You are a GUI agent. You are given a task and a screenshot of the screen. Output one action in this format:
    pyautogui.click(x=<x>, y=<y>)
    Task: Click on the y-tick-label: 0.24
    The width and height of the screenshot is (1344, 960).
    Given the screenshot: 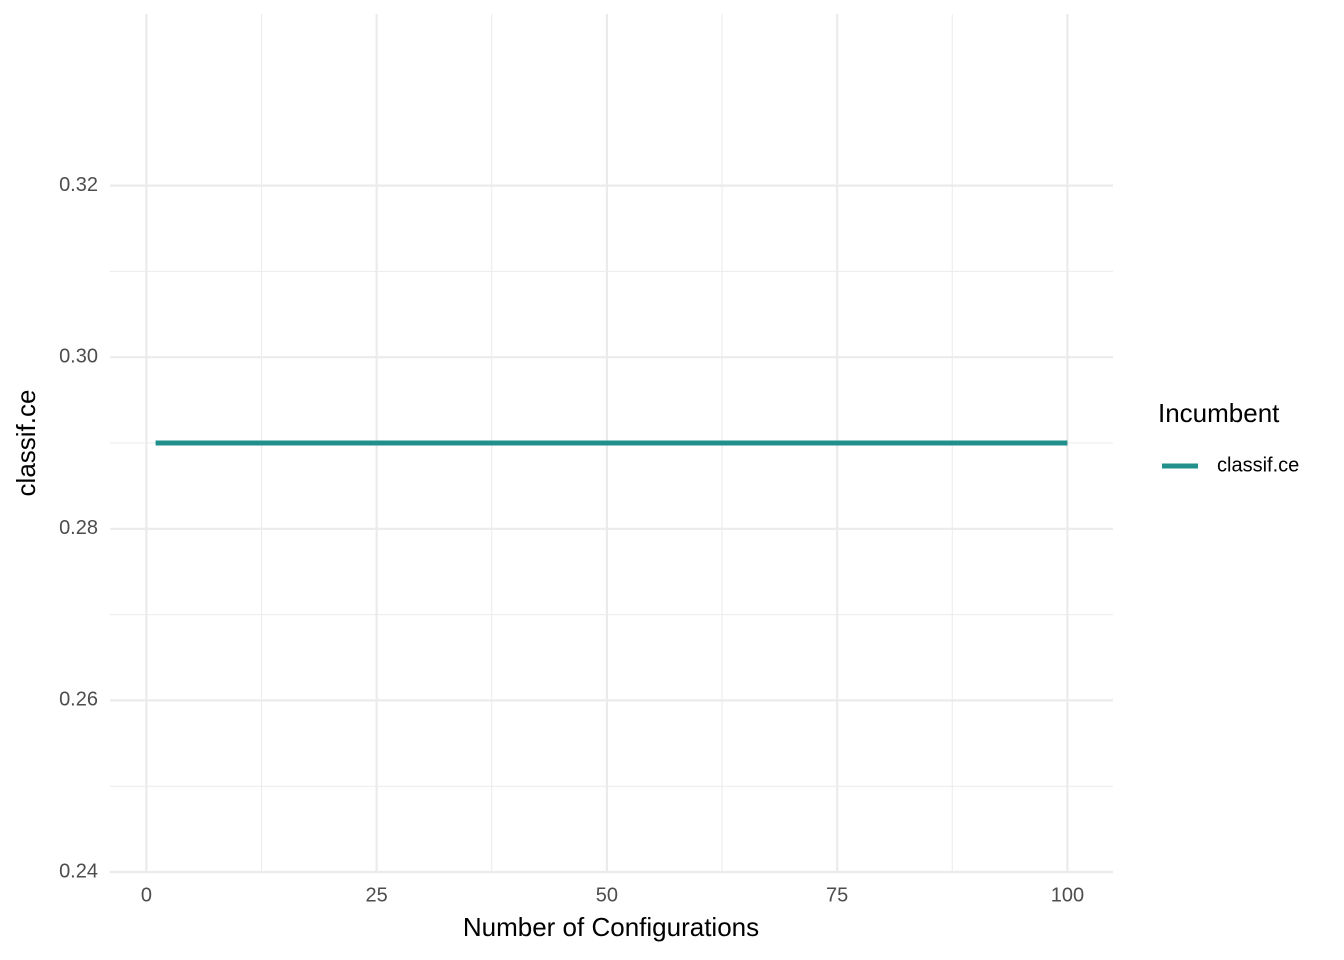 What is the action you would take?
    pyautogui.click(x=78, y=871)
    